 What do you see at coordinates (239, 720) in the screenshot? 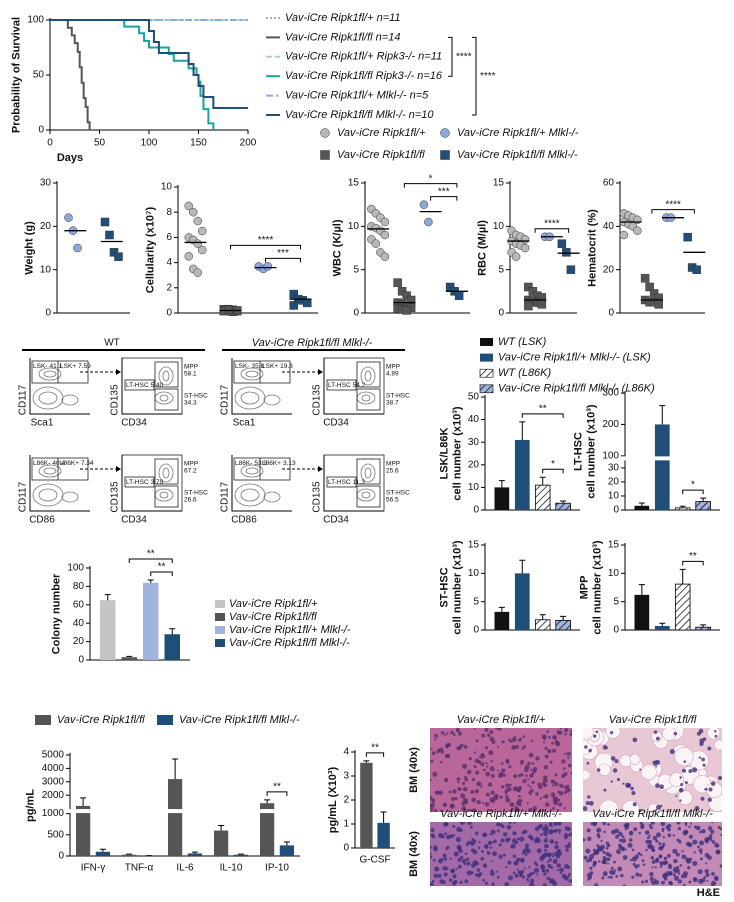
I see `legend-label: Vav-iCre Ripk1fl/fl Mlkl-/-` at bounding box center [239, 720].